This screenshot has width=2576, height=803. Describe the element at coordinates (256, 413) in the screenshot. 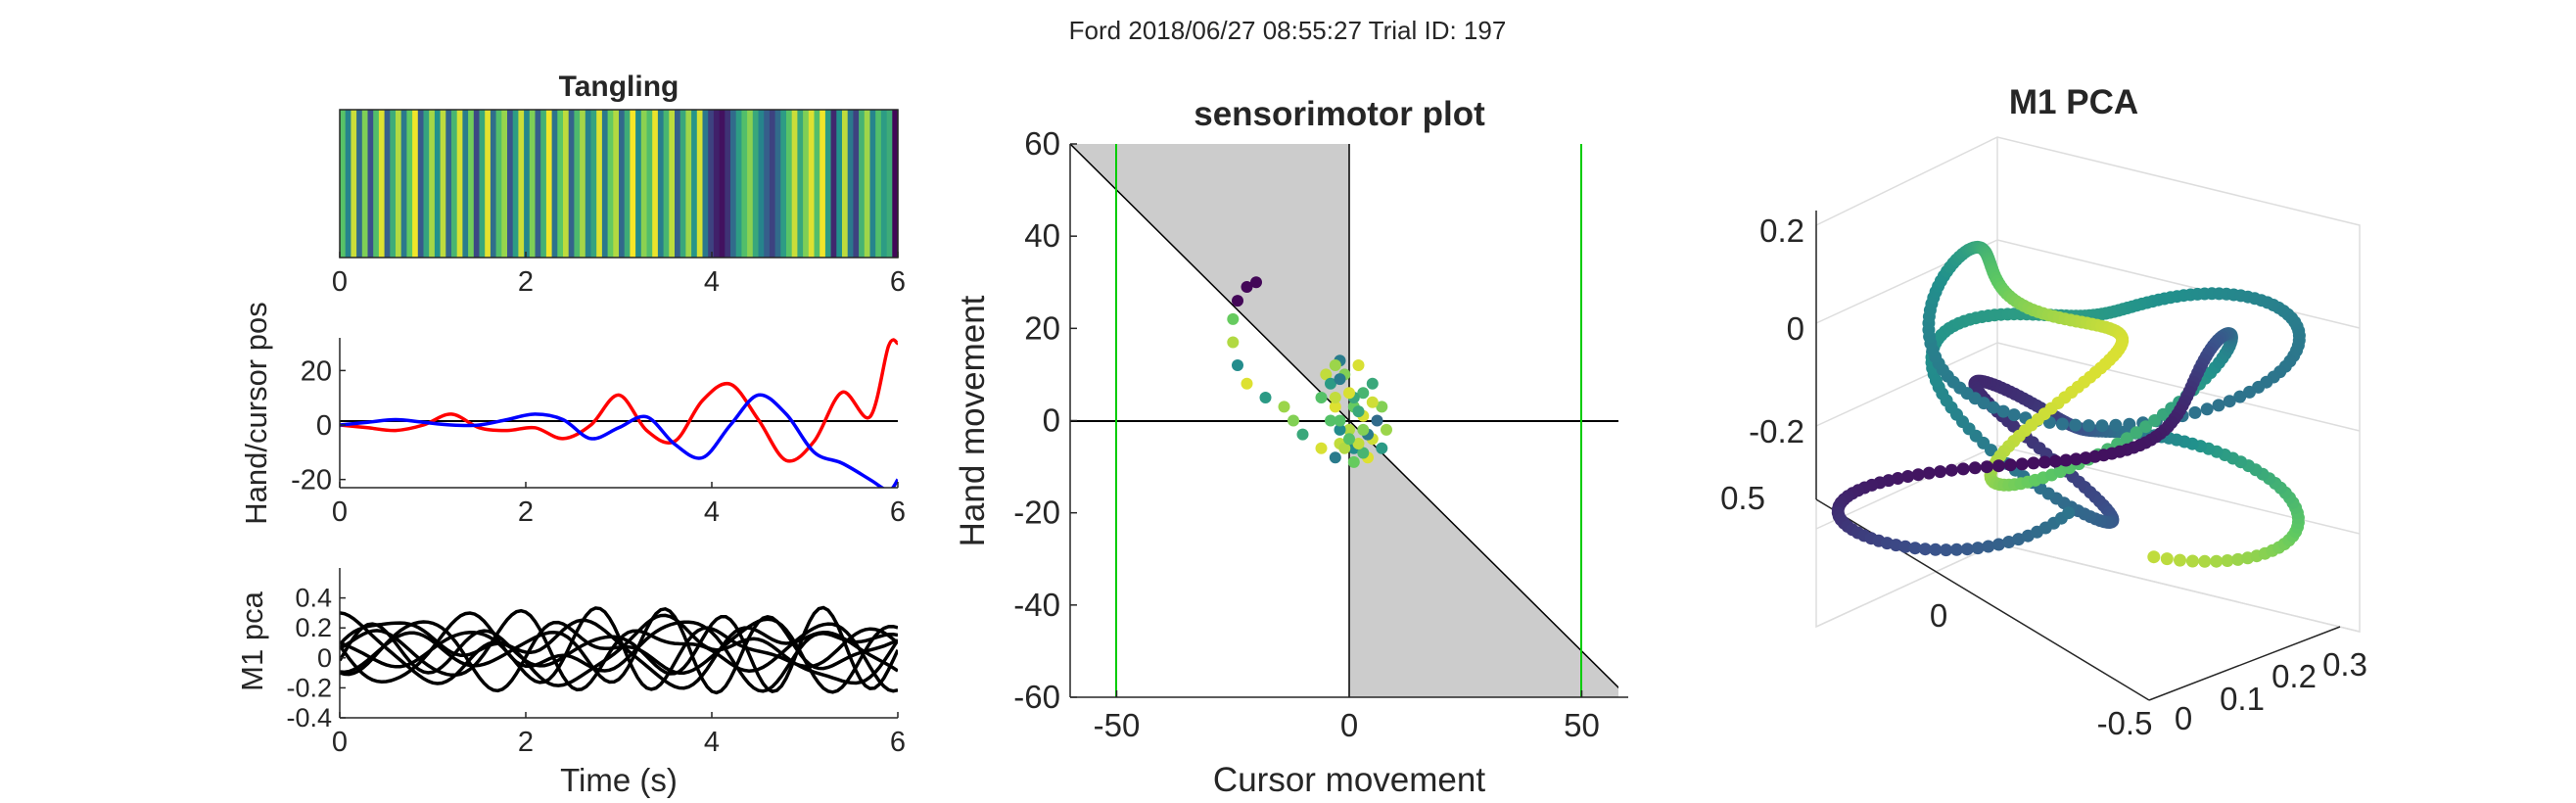

I see `hand-cursor-ylabel: Hand/cursor pos` at that location.